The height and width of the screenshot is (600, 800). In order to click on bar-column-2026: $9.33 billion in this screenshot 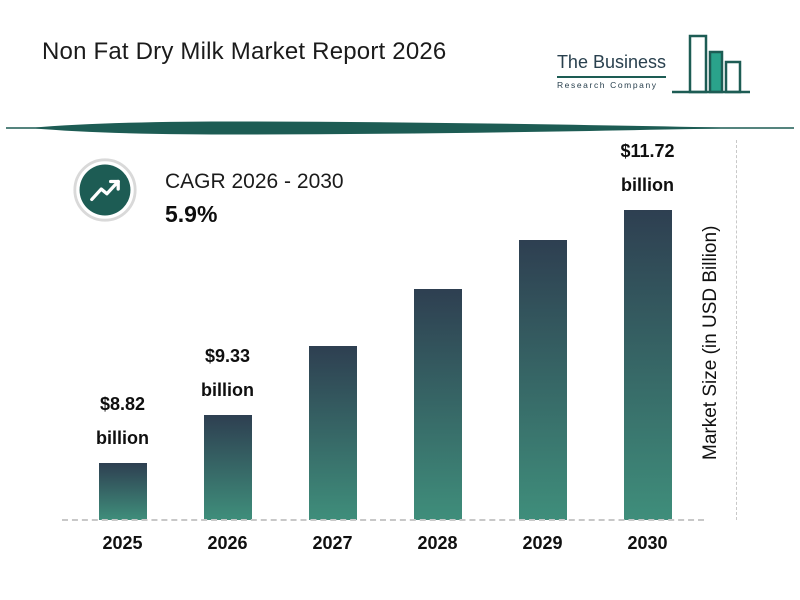, I will do `click(227, 430)`.